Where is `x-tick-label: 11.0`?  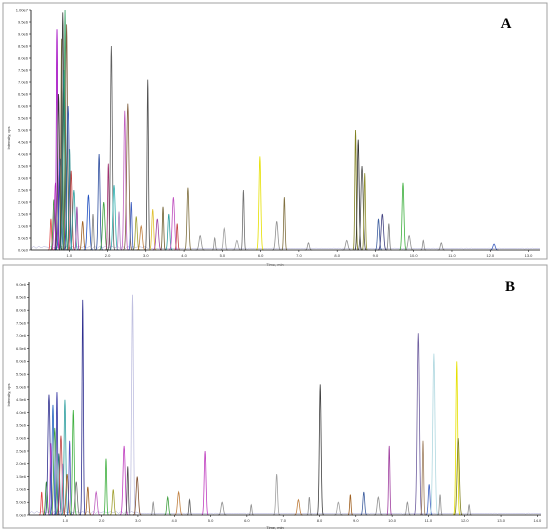 x-tick-label: 11.0 is located at coordinates (452, 255).